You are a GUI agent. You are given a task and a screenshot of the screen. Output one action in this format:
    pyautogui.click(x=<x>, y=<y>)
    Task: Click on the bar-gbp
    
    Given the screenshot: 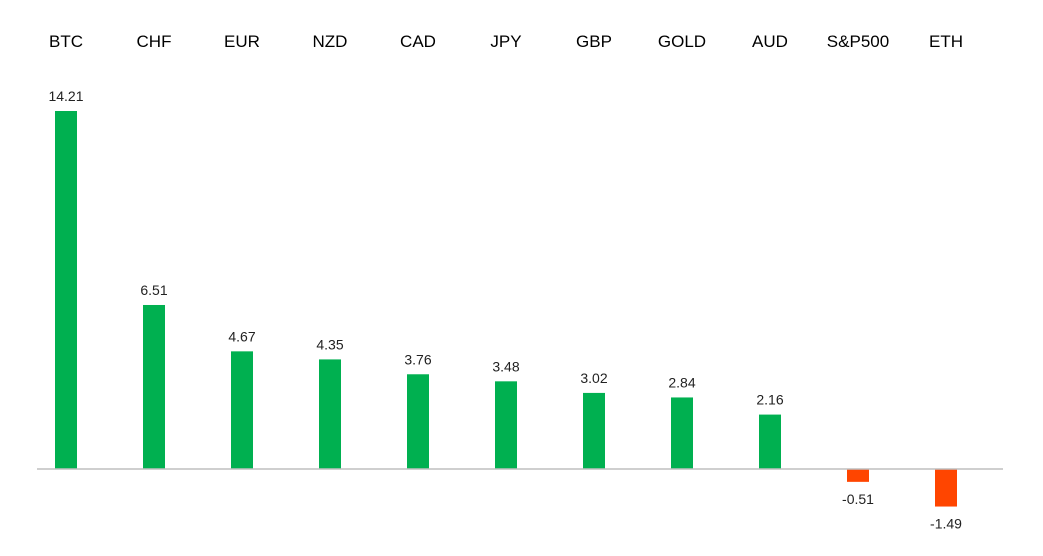 What is the action you would take?
    pyautogui.click(x=594, y=430)
    